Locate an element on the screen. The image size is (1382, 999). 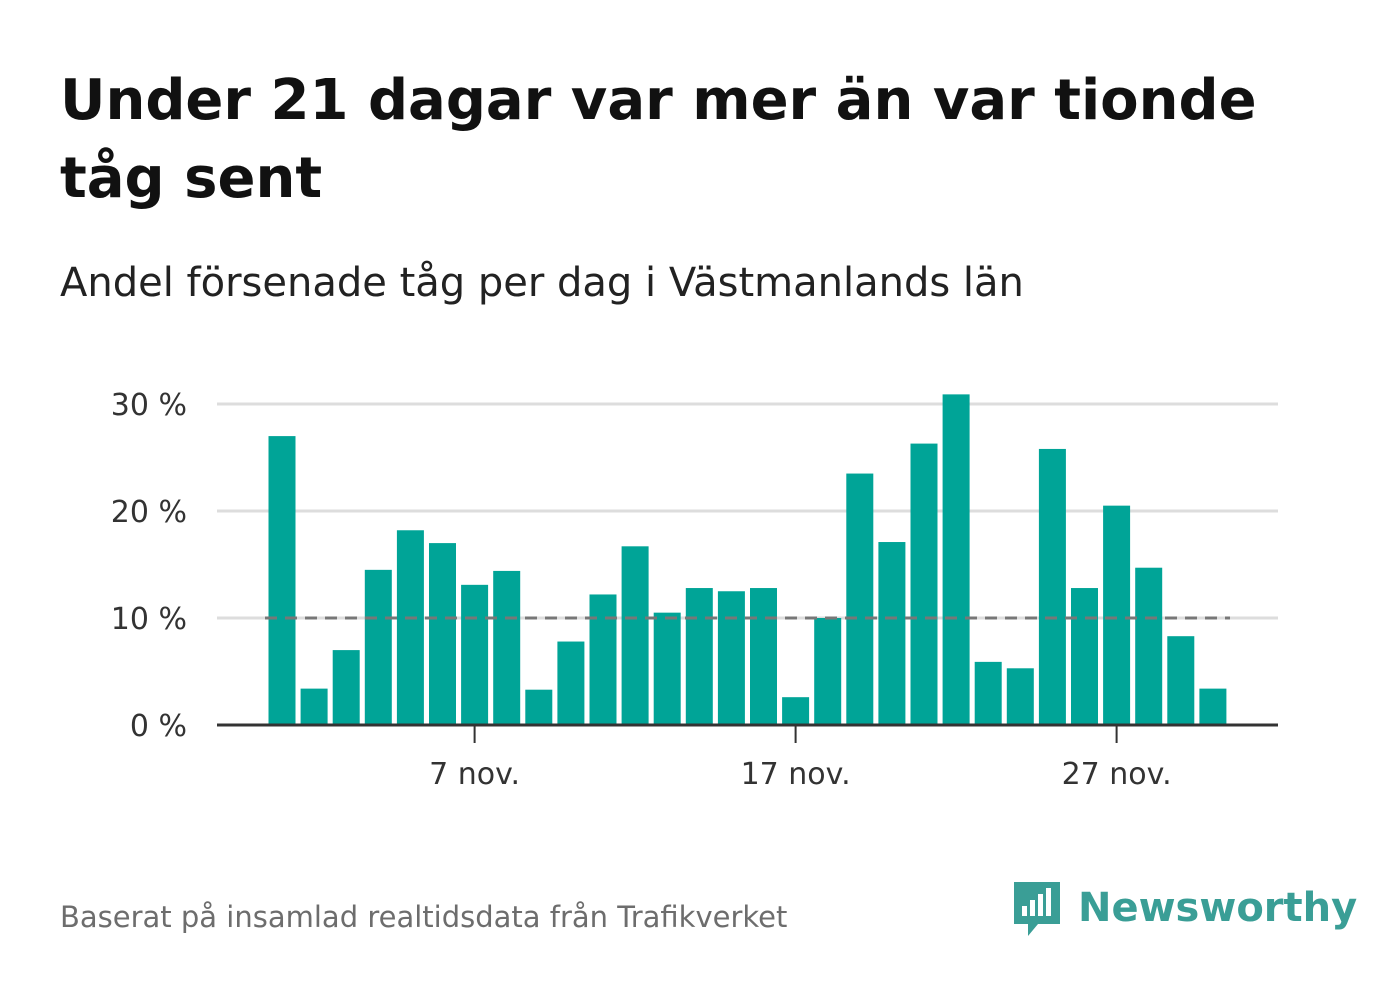
newsworthy-logo: Newsworthy is located at coordinates (1183, 908).